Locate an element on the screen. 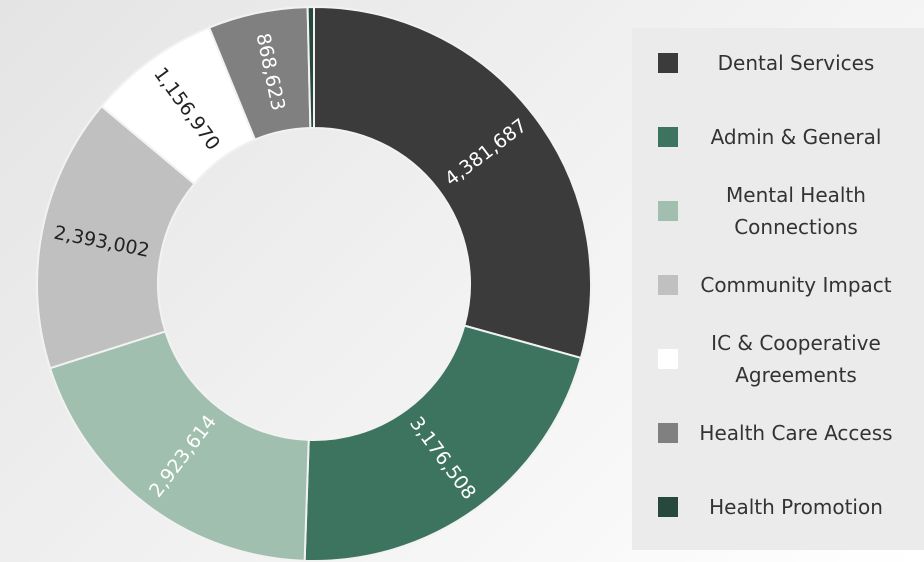 The height and width of the screenshot is (562, 924). legend-entry: Dental Services is located at coordinates (791, 63).